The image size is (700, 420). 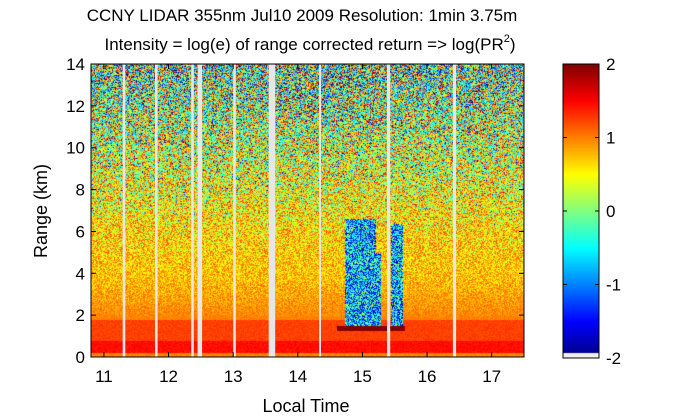 What do you see at coordinates (80, 273) in the screenshot?
I see `y-tick-label: 4` at bounding box center [80, 273].